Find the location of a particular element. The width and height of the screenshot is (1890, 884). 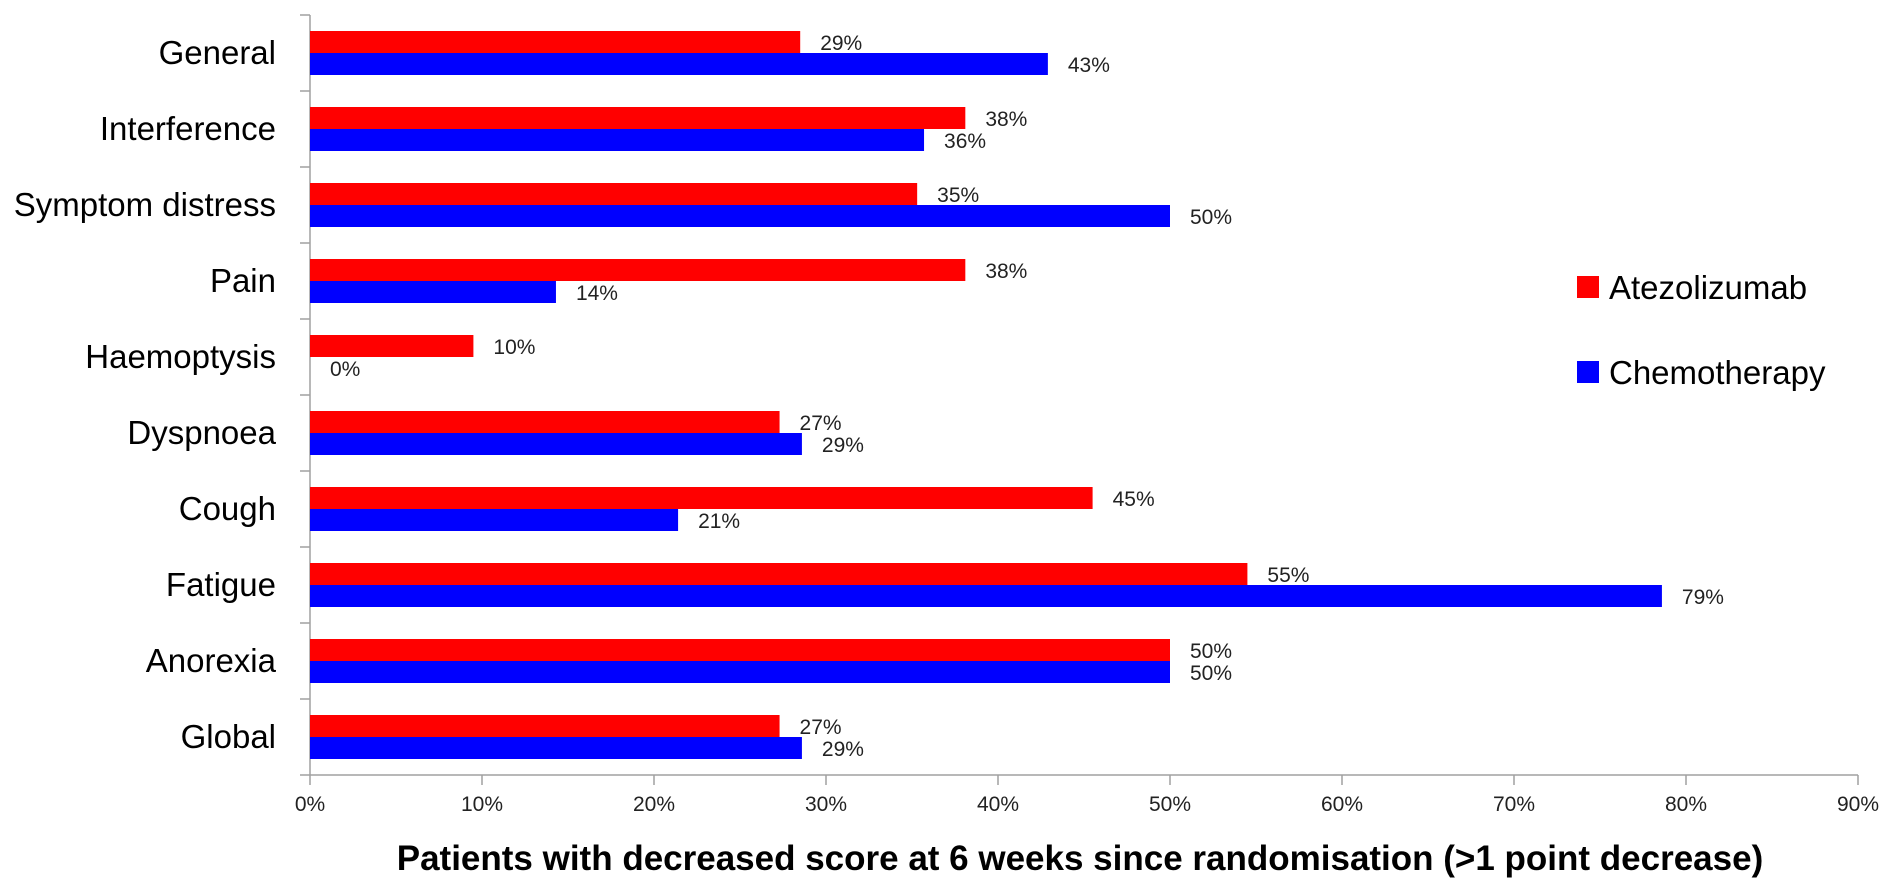

bar-chemotherapy-dyspnoea is located at coordinates (556, 444).